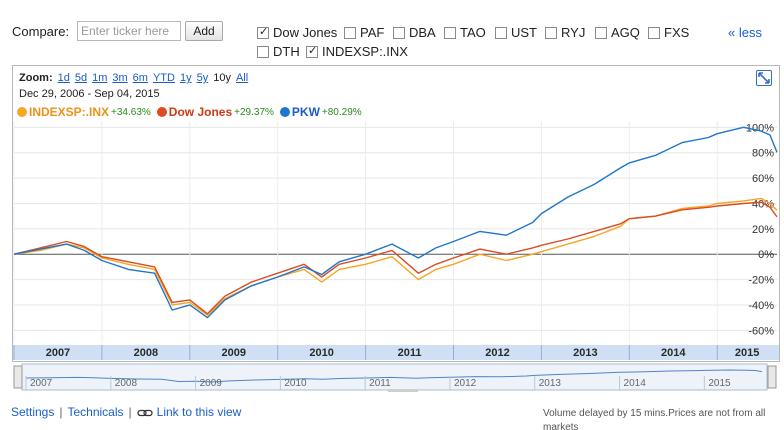 The image size is (784, 430). Describe the element at coordinates (673, 353) in the screenshot. I see `x-tick-label: 2014` at that location.